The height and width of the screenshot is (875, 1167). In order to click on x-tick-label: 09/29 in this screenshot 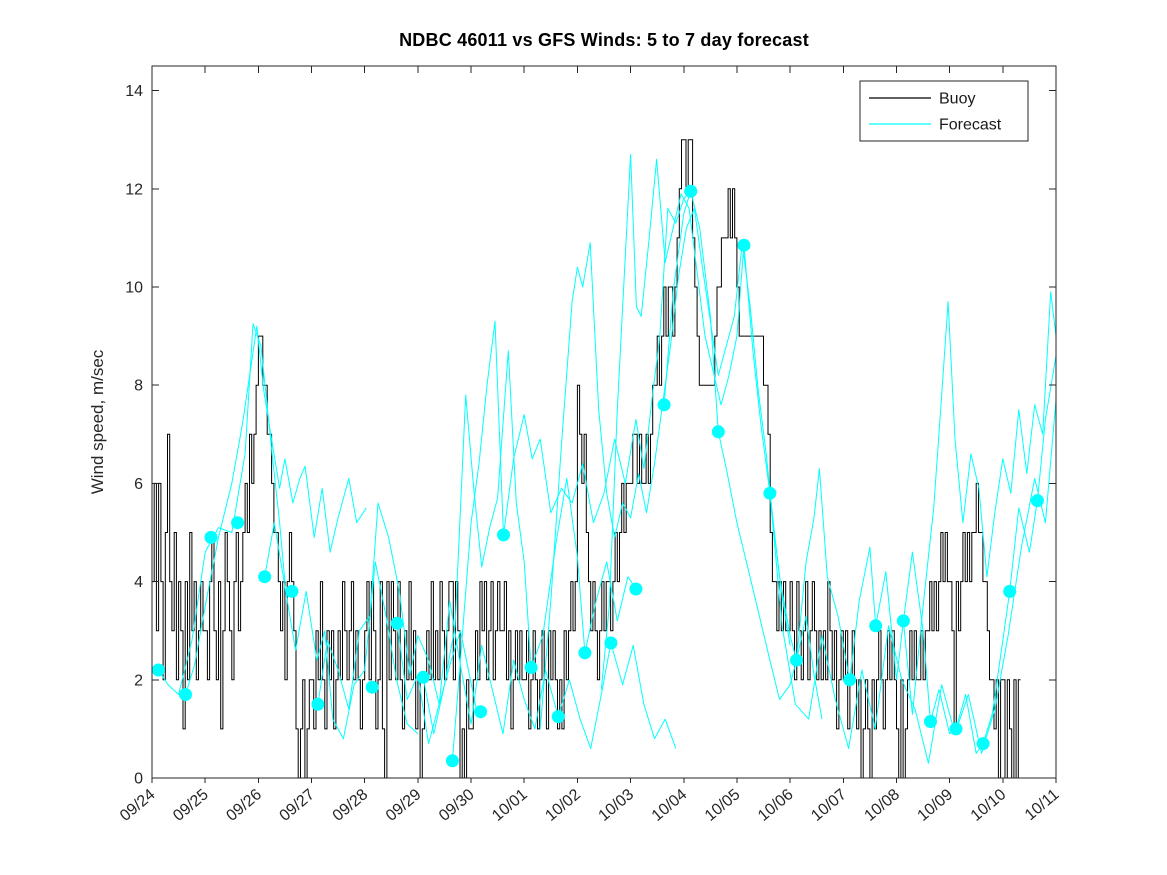, I will do `click(404, 805)`.